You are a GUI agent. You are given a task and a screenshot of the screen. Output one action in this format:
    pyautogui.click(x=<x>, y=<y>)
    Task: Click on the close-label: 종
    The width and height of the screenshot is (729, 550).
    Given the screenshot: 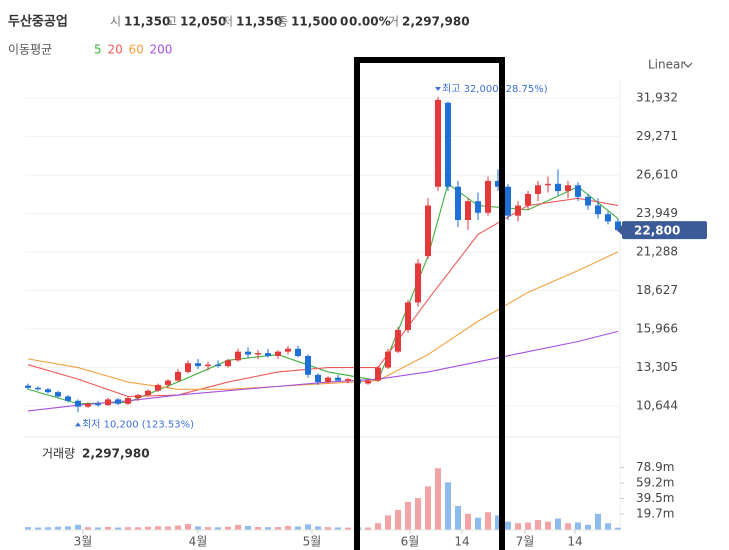 What is the action you would take?
    pyautogui.click(x=282, y=22)
    